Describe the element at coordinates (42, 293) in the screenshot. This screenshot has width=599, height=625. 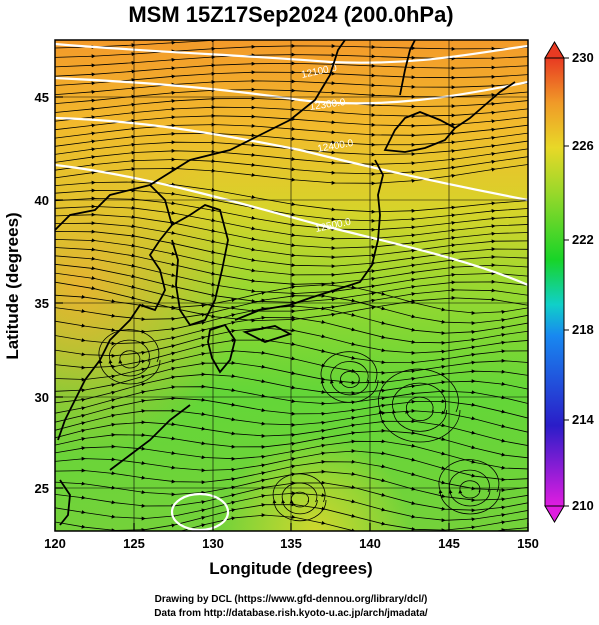
I see `y-tick-labels: 25 30 35 40 45` at that location.